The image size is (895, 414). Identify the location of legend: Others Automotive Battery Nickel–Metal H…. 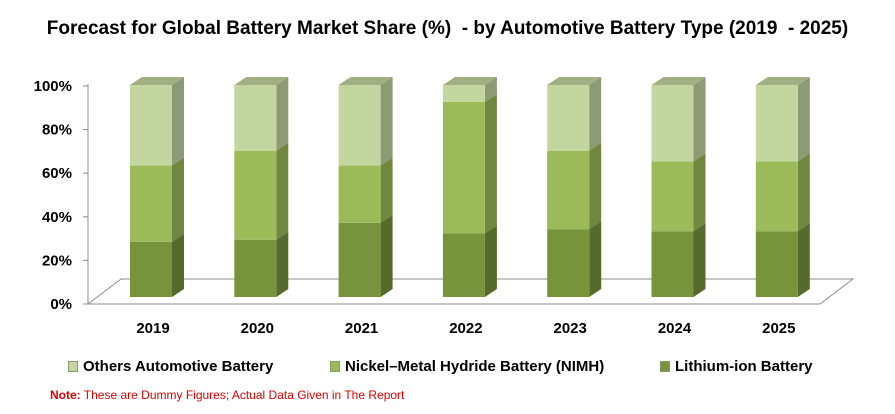
(447, 369).